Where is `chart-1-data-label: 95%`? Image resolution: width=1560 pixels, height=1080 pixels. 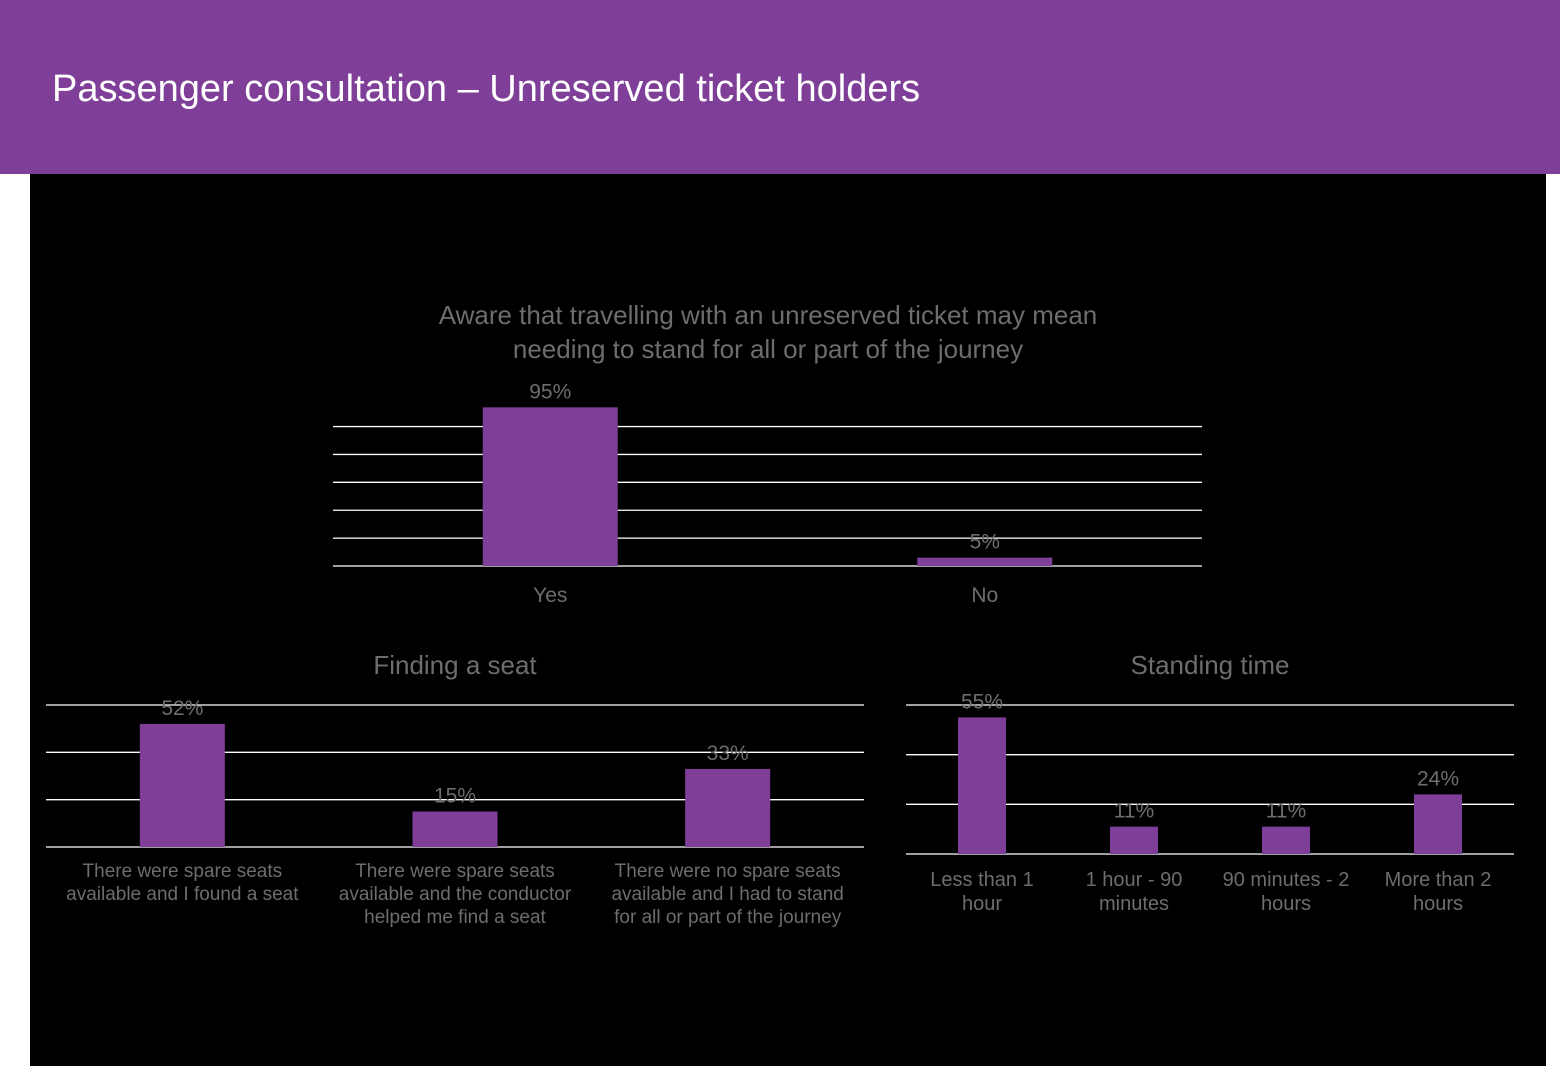
chart-1-data-label: 95% is located at coordinates (550, 391).